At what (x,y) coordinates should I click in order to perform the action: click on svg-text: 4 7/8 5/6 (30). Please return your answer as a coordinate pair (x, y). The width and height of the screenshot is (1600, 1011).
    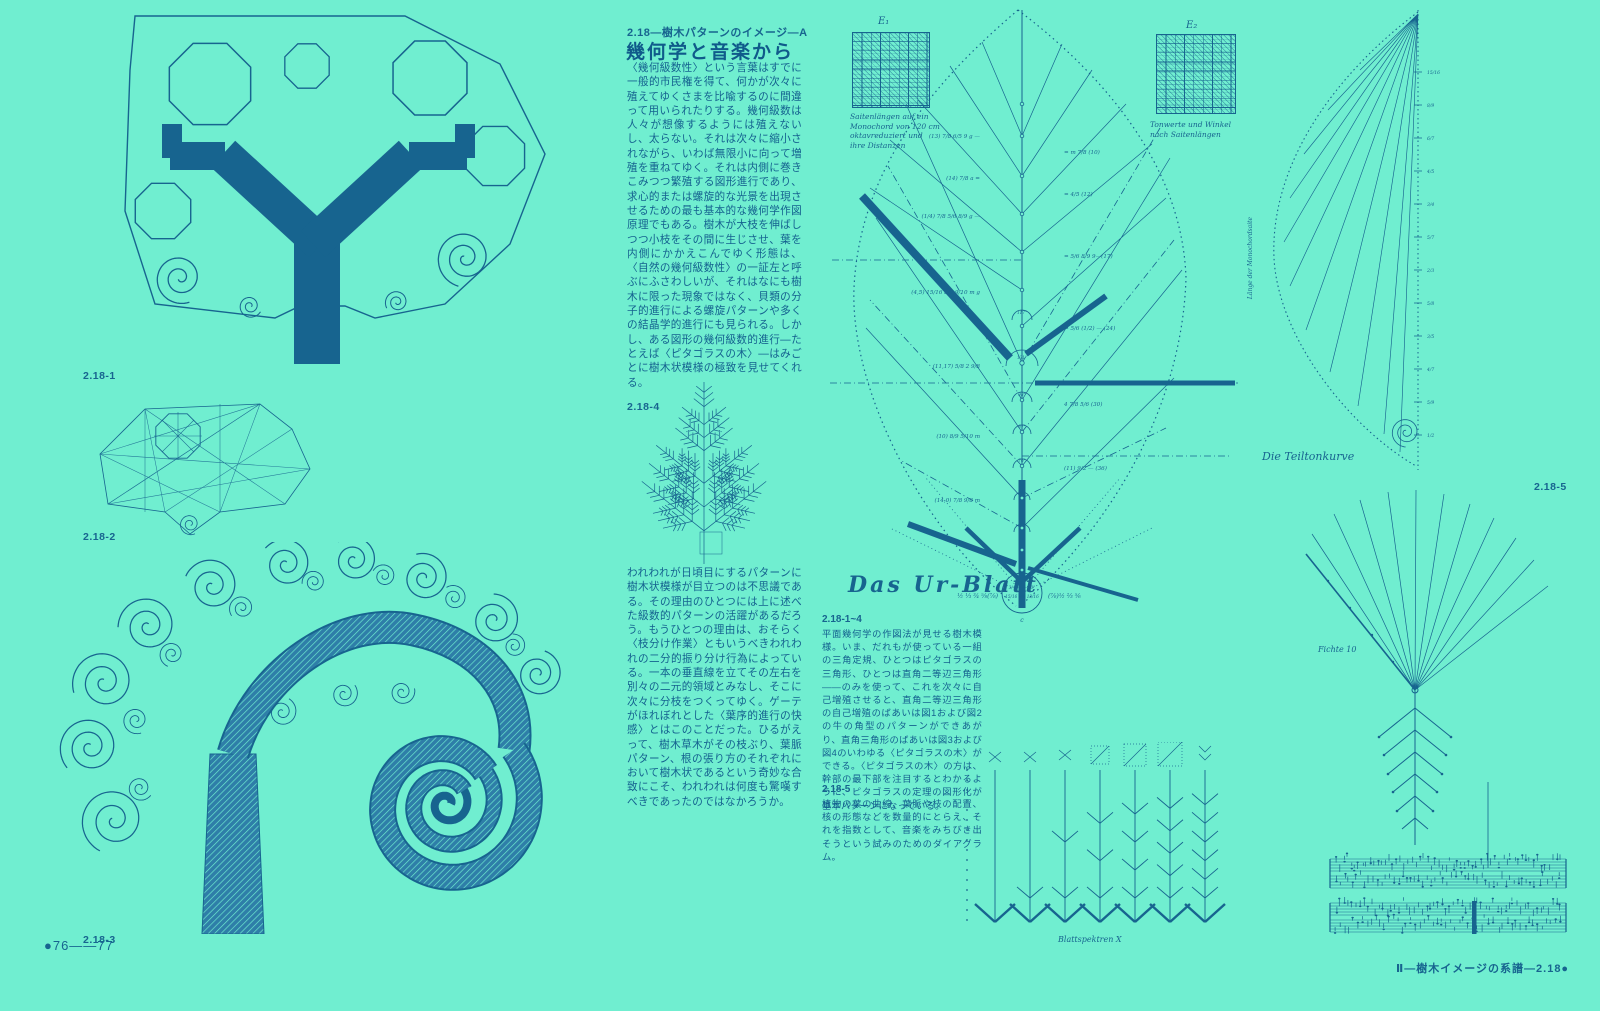
    Looking at the image, I should click on (1082, 404).